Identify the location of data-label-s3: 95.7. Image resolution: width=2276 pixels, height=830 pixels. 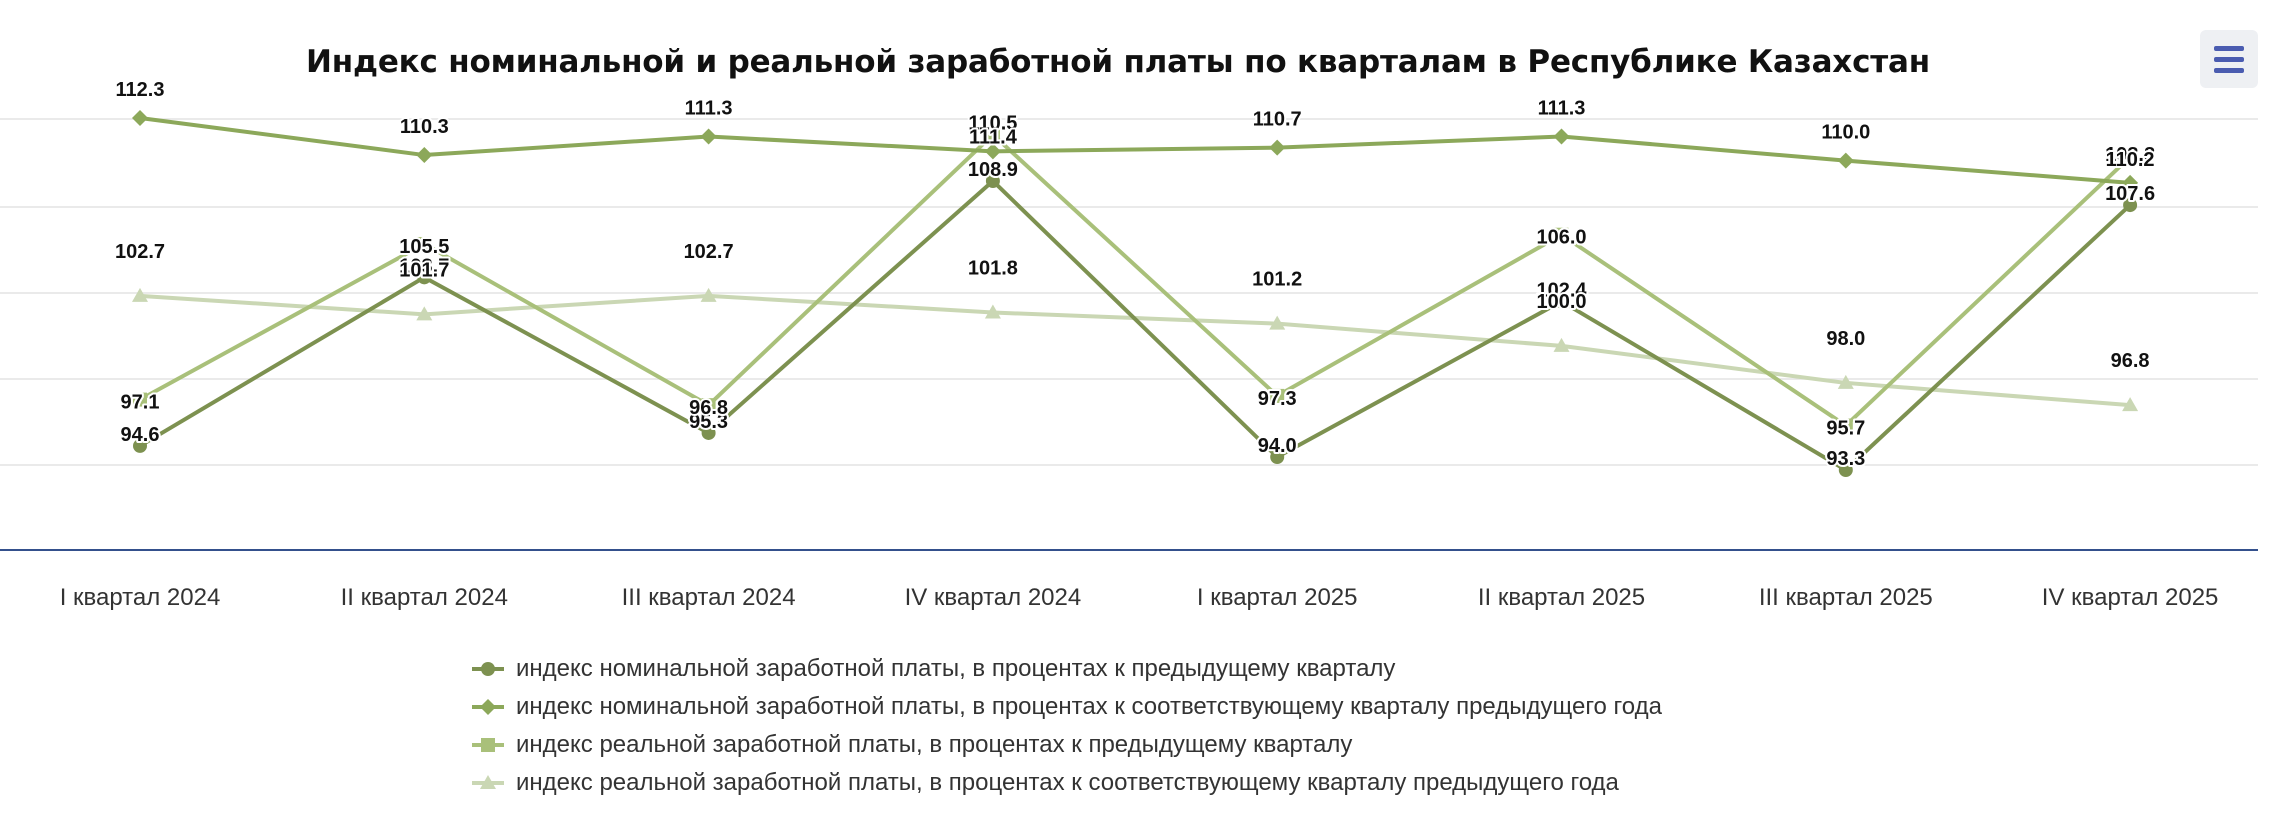
(1845, 429).